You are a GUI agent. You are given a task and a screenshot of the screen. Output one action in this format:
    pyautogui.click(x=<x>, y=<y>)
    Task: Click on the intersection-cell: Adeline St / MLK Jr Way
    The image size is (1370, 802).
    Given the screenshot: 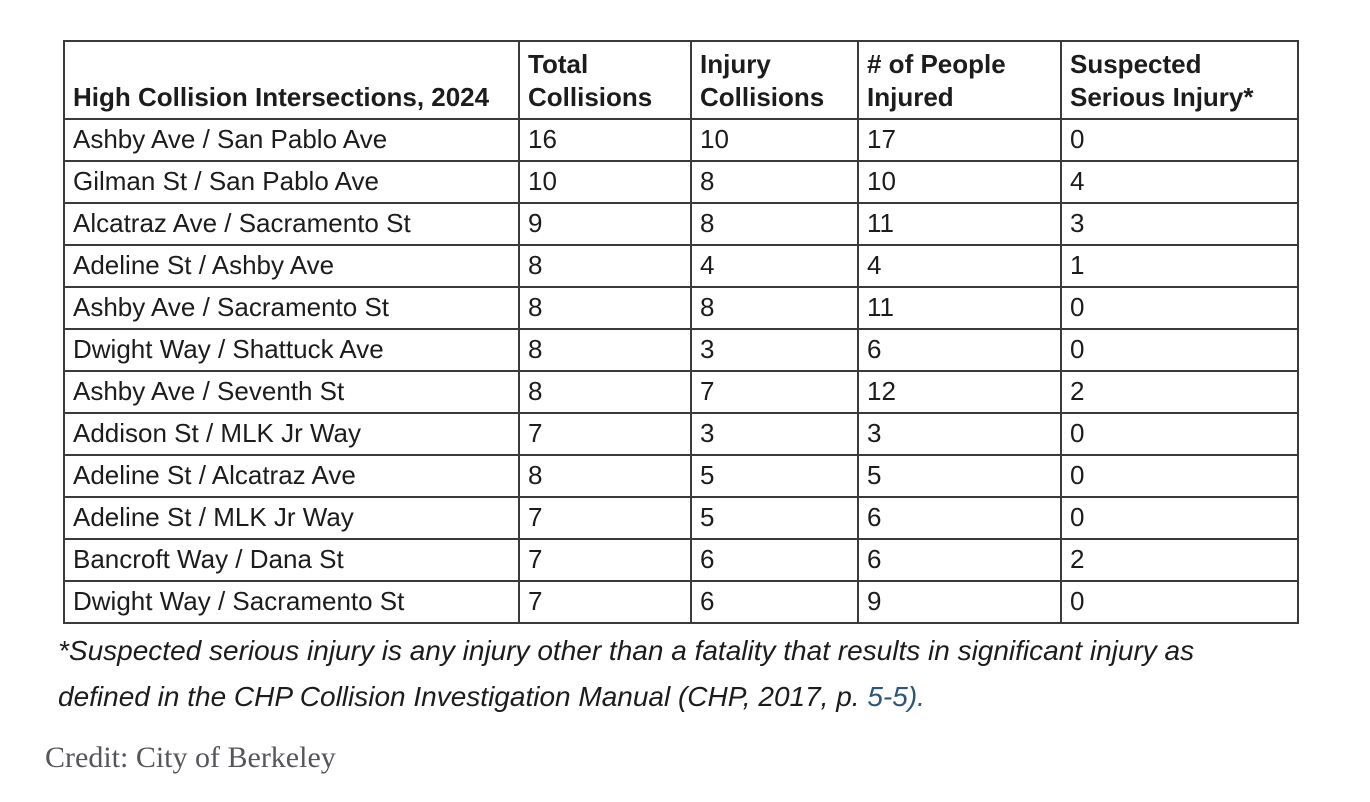 What is the action you would take?
    pyautogui.click(x=291, y=518)
    